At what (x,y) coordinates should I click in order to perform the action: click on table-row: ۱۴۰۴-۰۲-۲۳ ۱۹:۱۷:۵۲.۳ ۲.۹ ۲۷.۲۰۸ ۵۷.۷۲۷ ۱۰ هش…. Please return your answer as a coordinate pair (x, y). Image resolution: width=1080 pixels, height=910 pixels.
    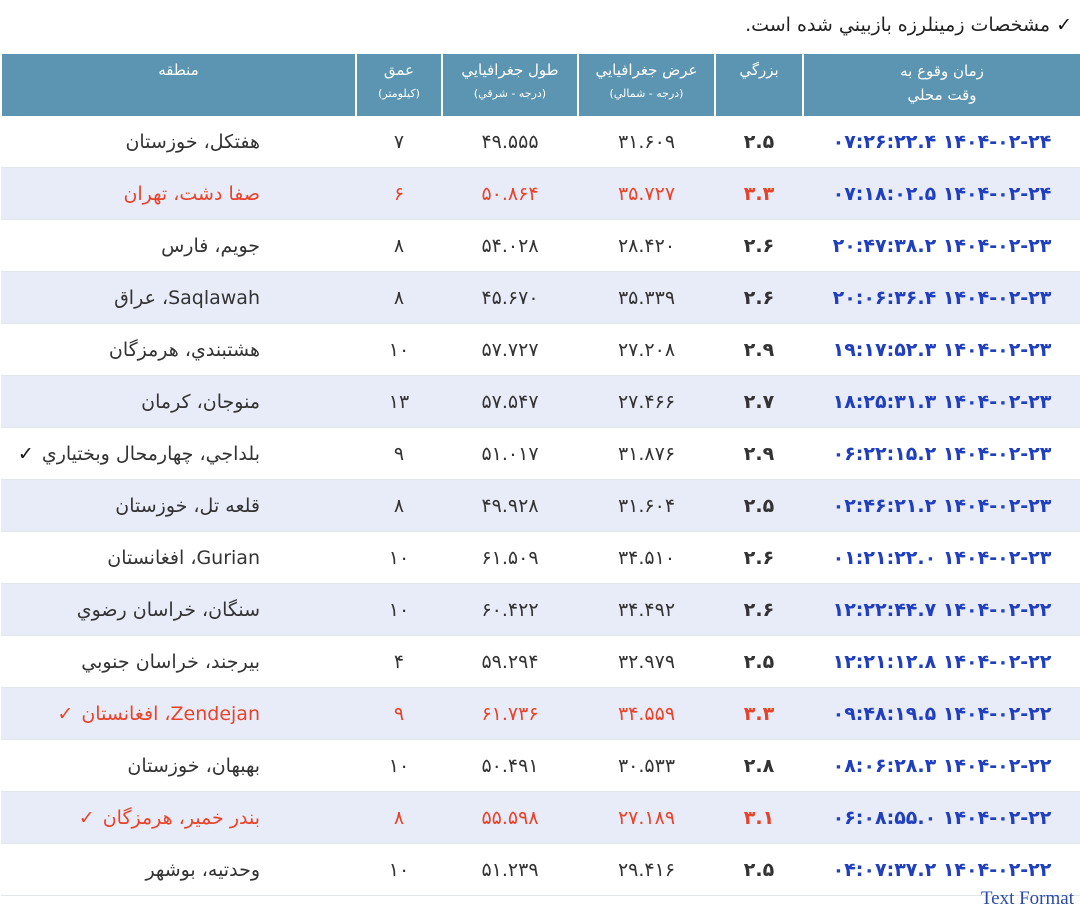
    Looking at the image, I should click on (540, 349).